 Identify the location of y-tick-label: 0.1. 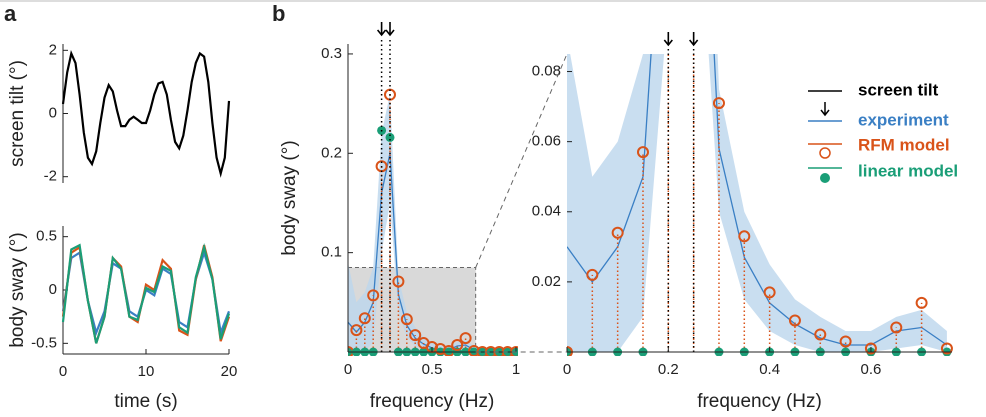
(331, 252).